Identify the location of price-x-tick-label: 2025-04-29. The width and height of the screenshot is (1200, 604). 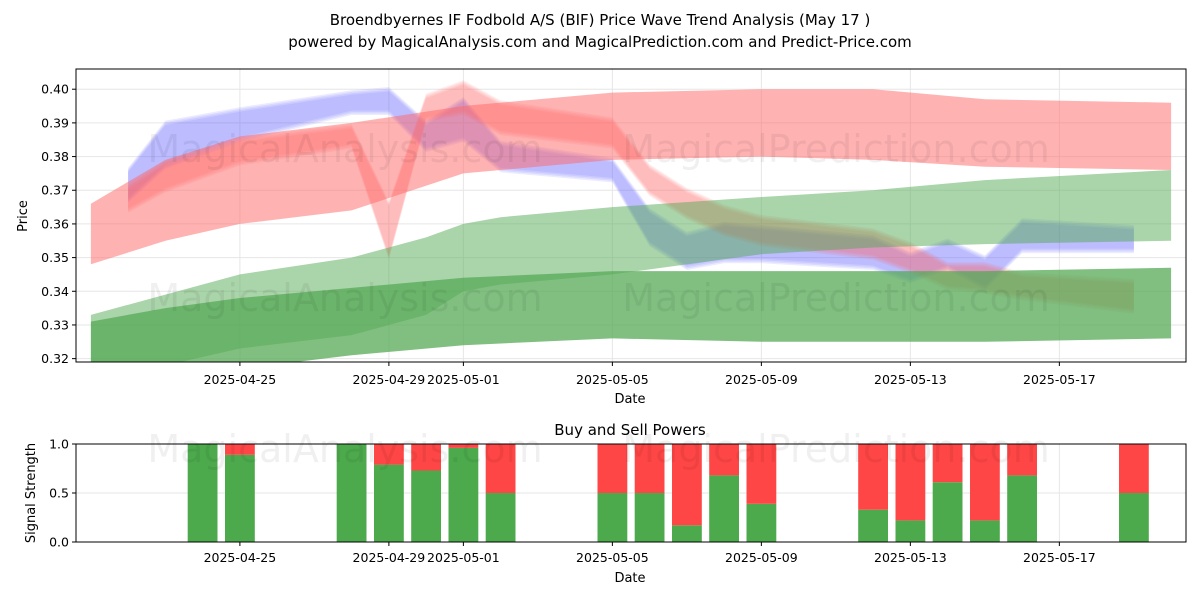
(389, 379).